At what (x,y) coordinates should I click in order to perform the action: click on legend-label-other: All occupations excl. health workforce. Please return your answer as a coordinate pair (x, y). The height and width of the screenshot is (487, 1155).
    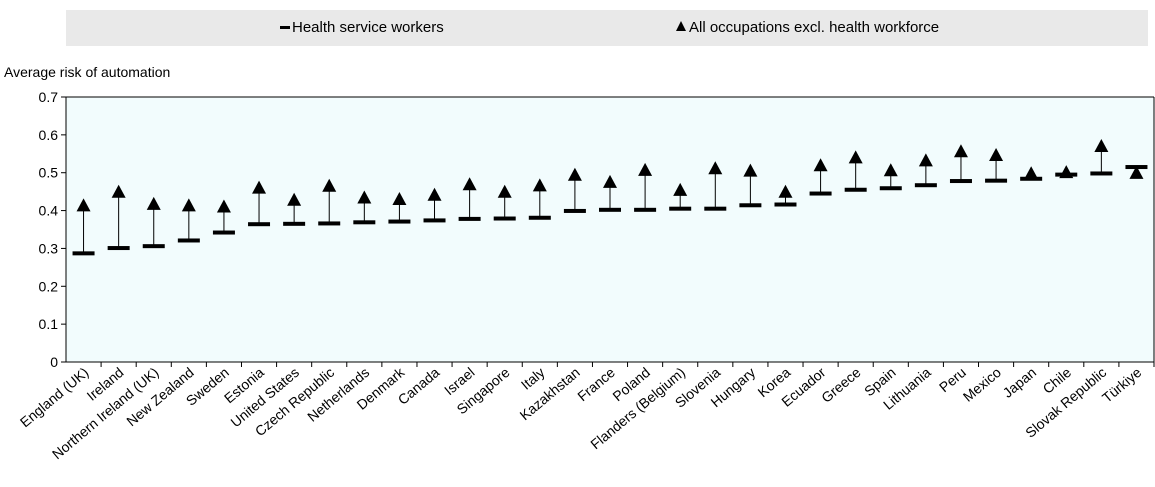
    Looking at the image, I should click on (814, 27).